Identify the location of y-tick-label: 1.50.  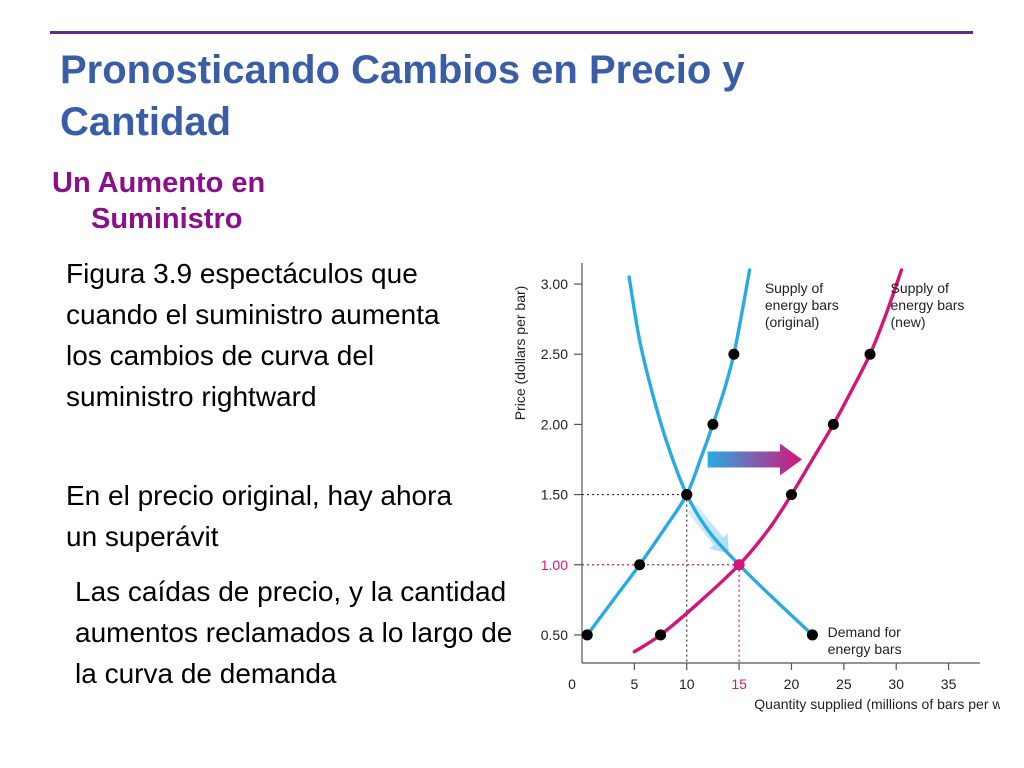
(554, 495).